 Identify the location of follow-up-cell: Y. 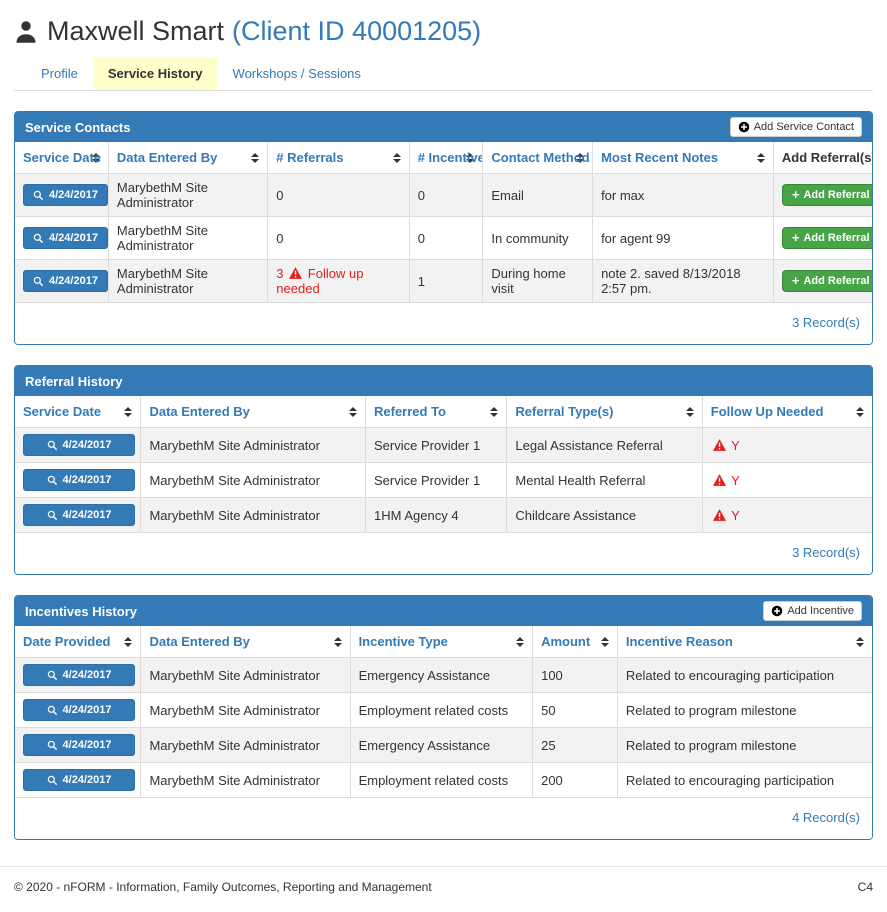
(786, 515).